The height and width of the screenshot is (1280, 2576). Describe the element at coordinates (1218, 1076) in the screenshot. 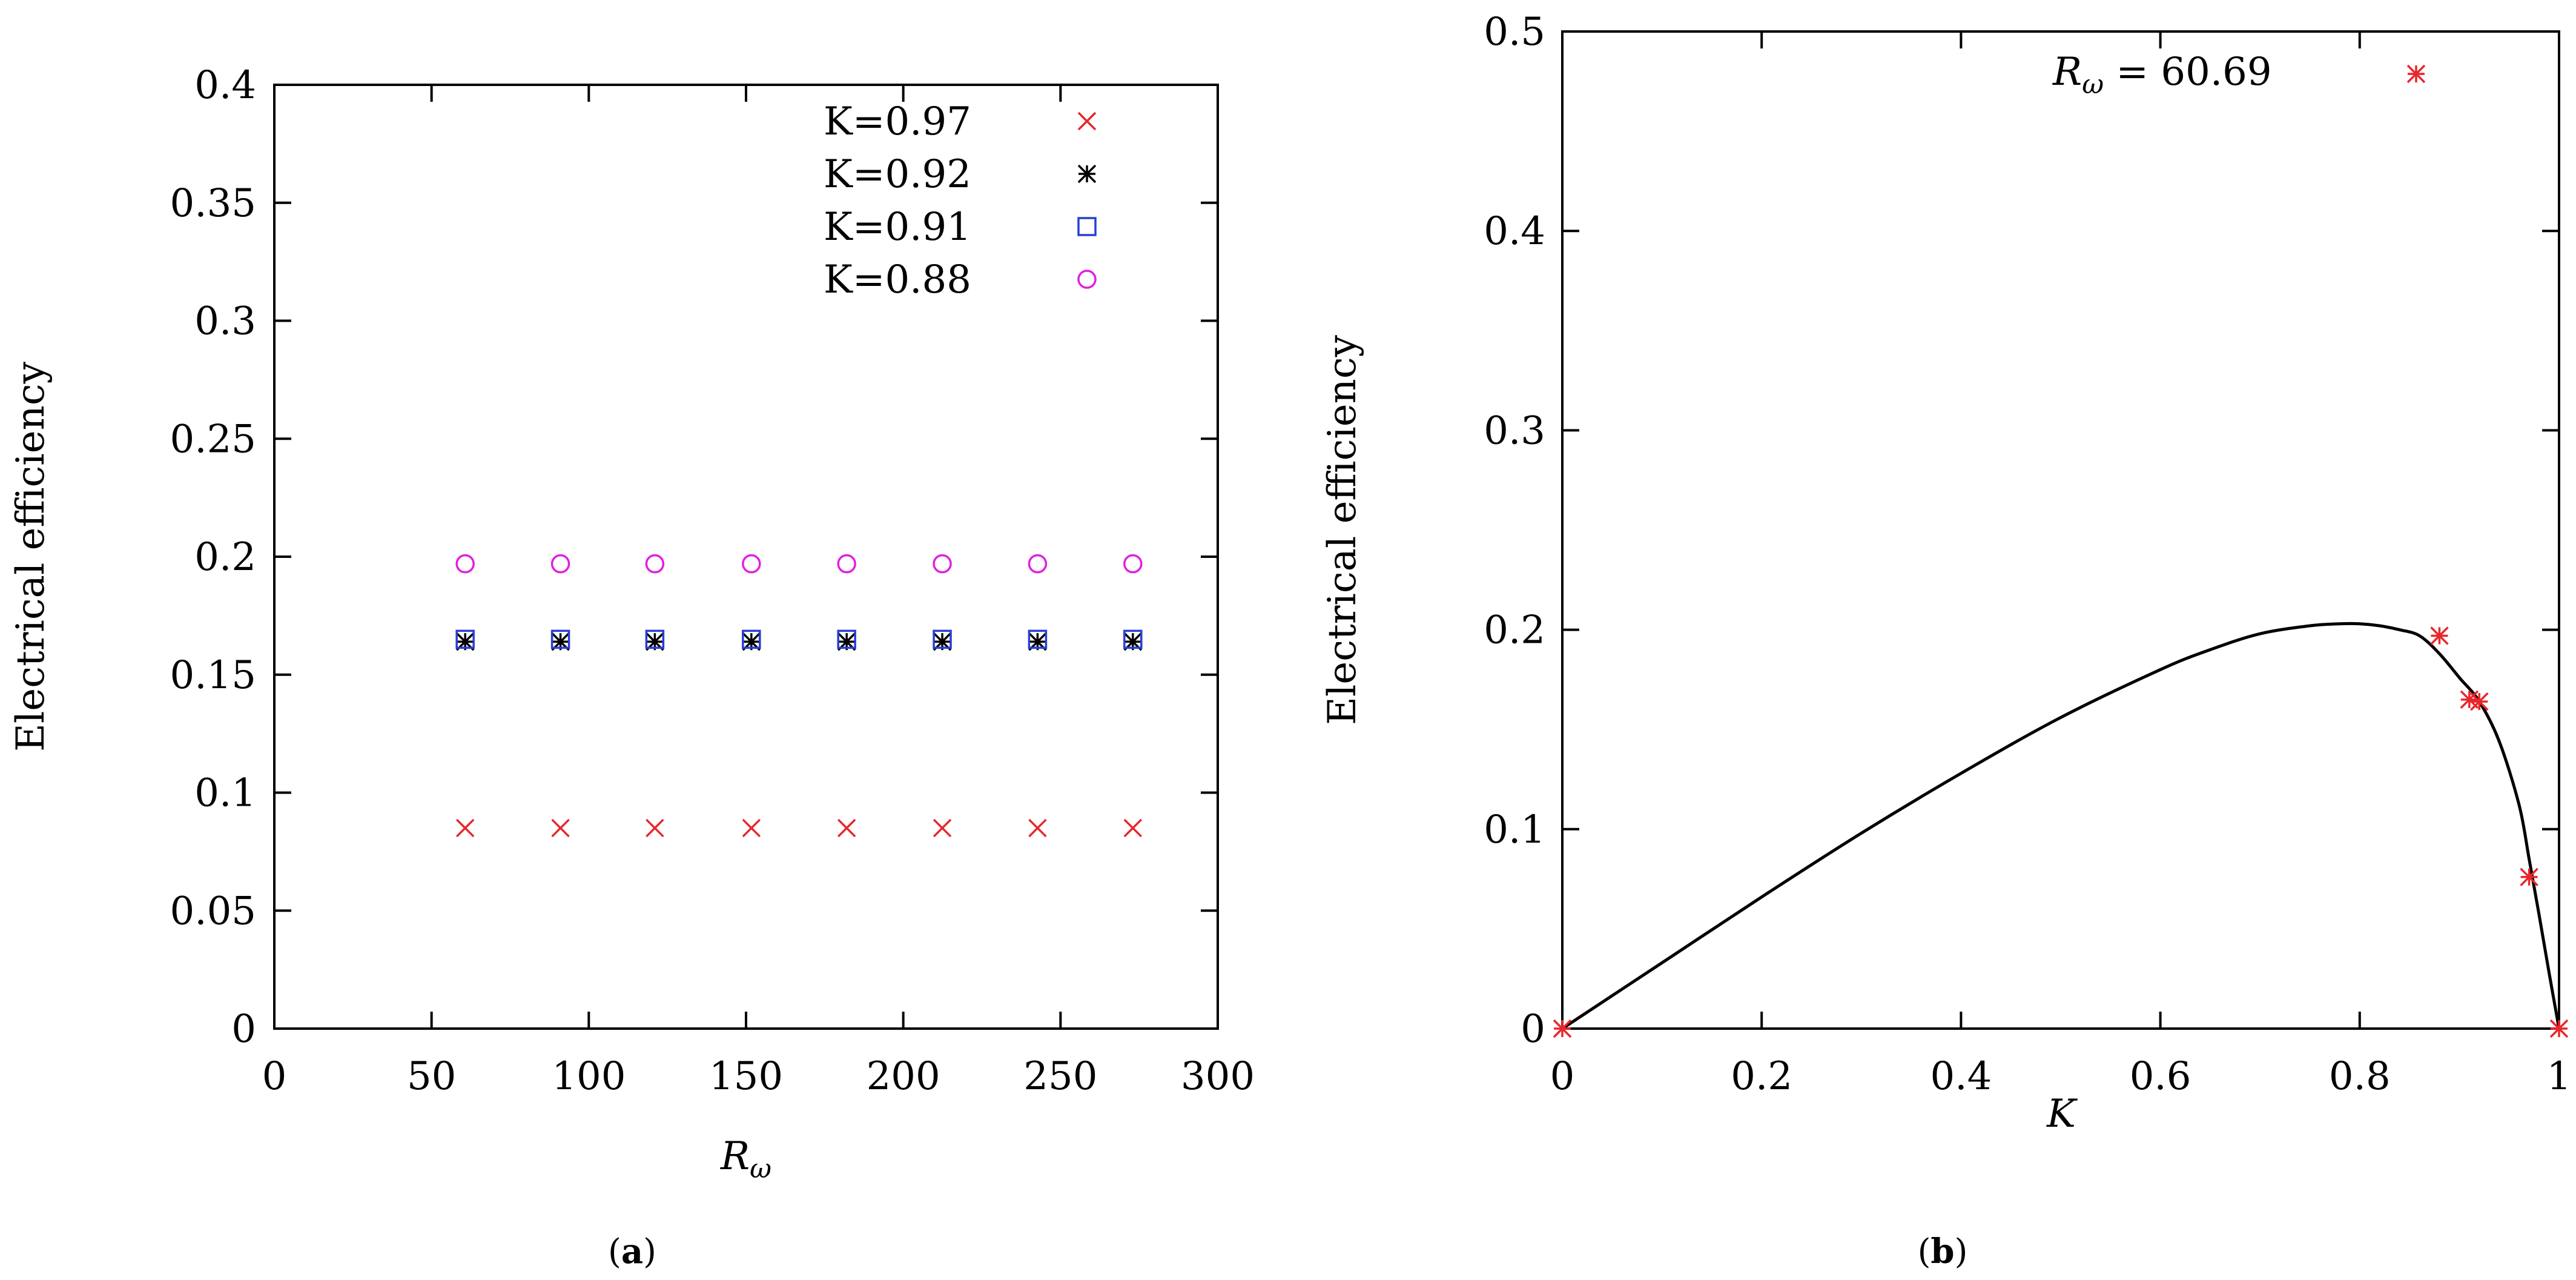

I see `panel-a-xtick-label: 300` at that location.